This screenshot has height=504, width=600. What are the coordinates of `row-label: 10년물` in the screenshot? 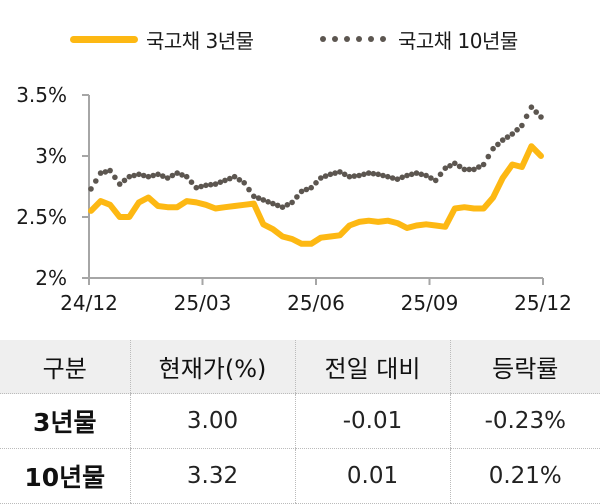 It's located at (65, 476).